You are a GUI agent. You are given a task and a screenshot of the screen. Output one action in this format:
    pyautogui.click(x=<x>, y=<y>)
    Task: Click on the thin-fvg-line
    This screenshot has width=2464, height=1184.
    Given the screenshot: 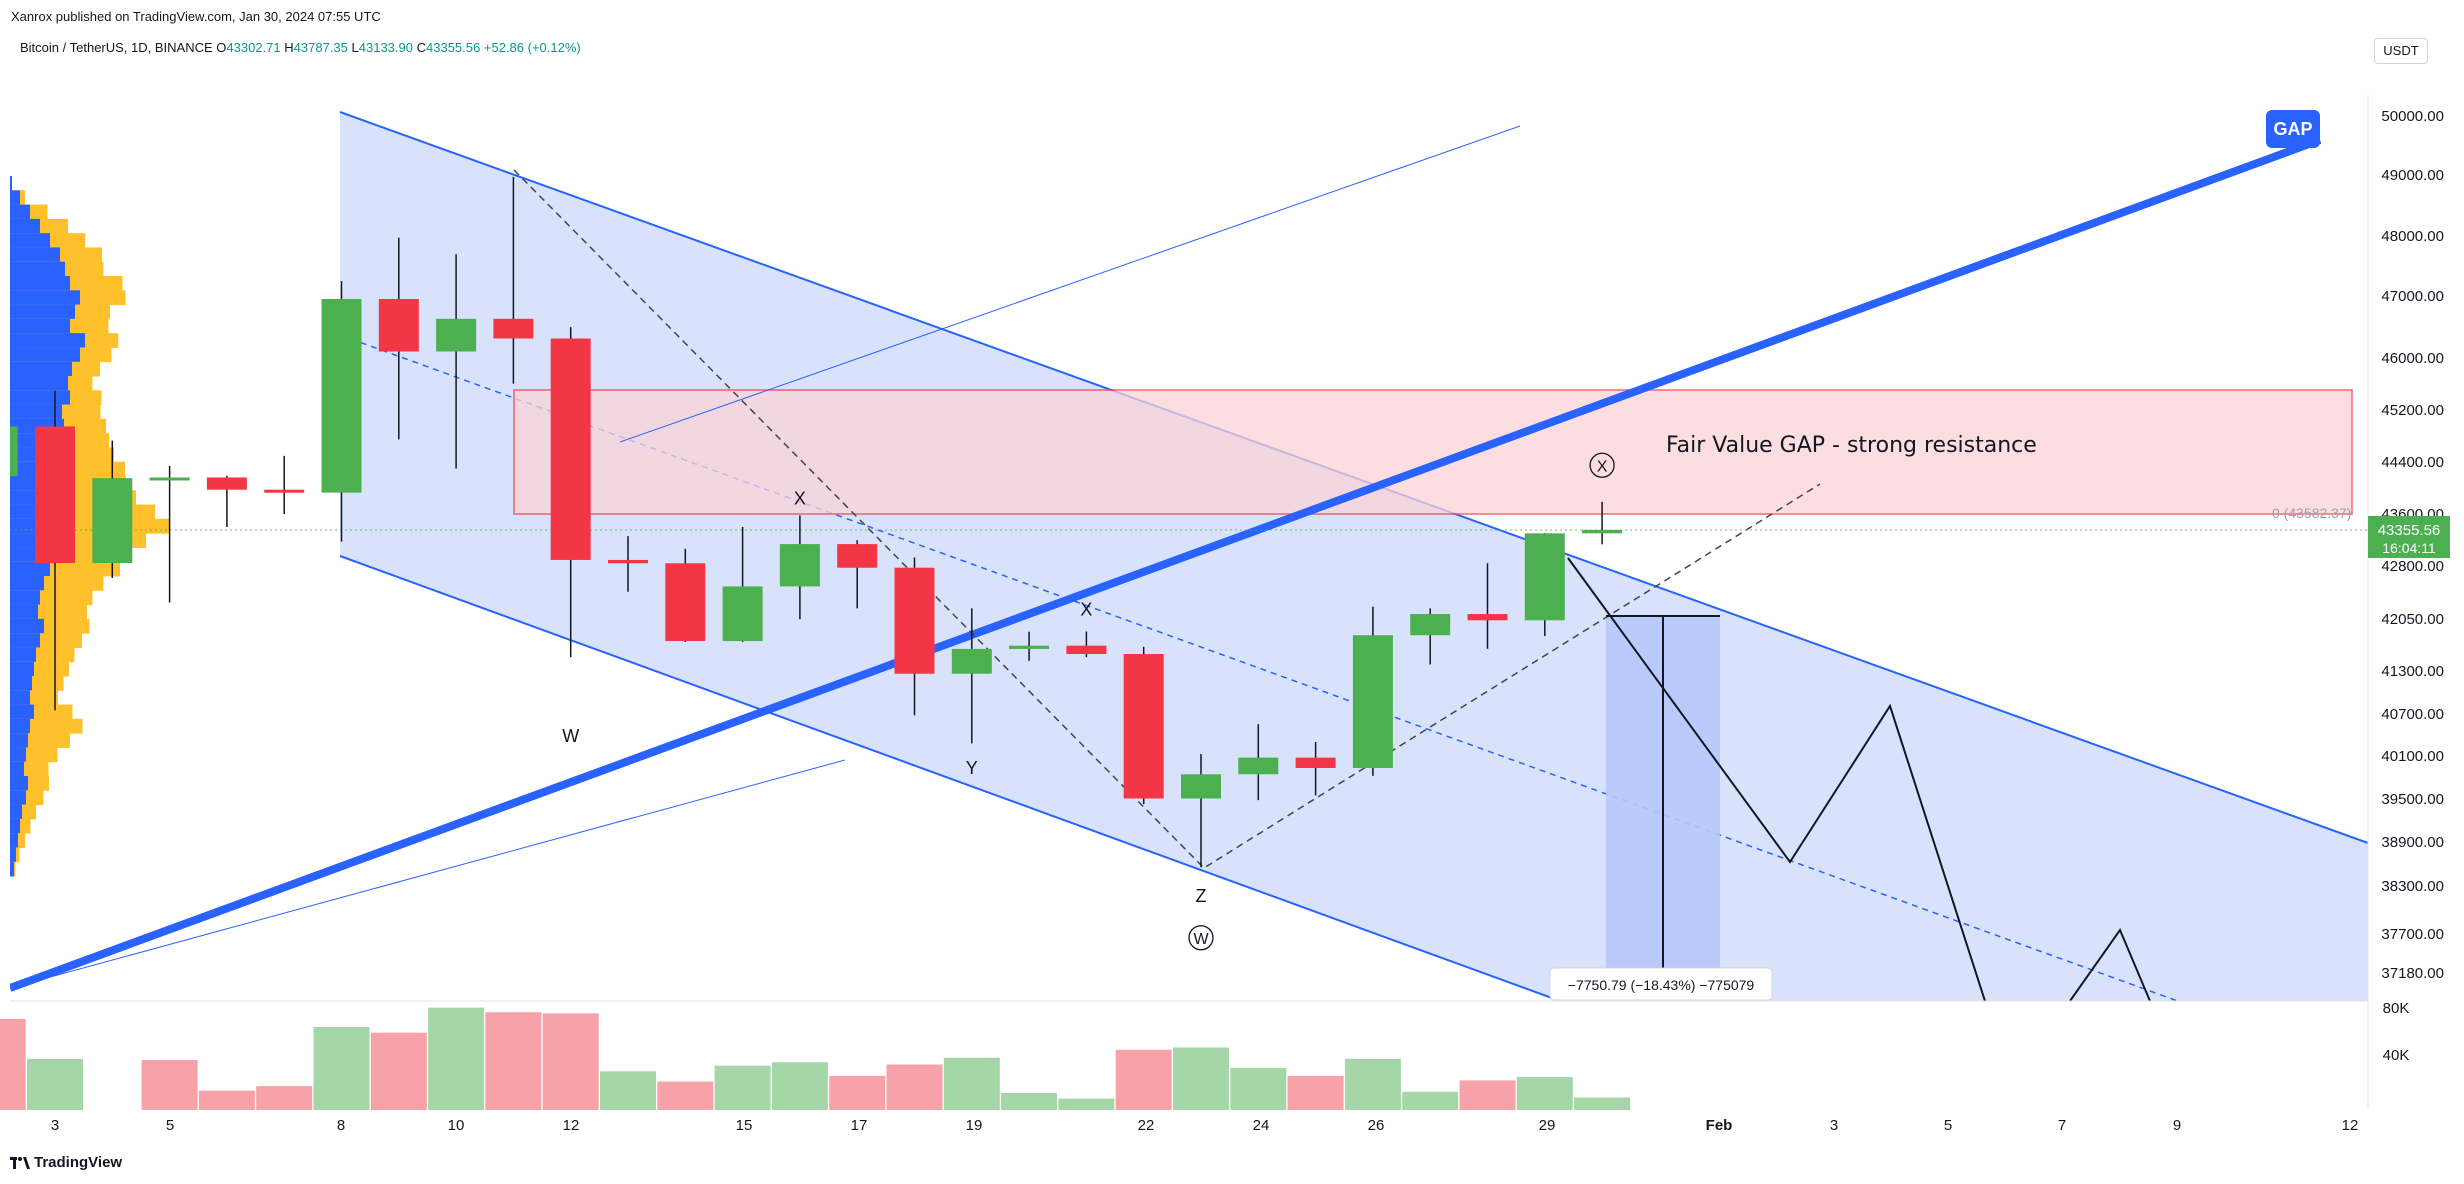 What is the action you would take?
    pyautogui.click(x=1070, y=284)
    